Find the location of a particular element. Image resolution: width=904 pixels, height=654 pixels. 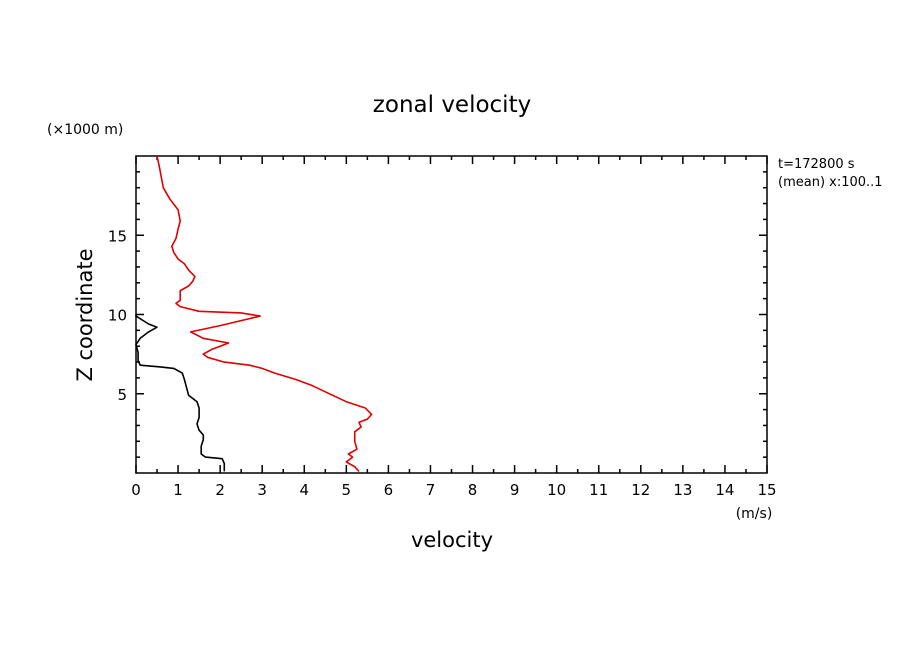

x-tick-label: 6 is located at coordinates (389, 490).